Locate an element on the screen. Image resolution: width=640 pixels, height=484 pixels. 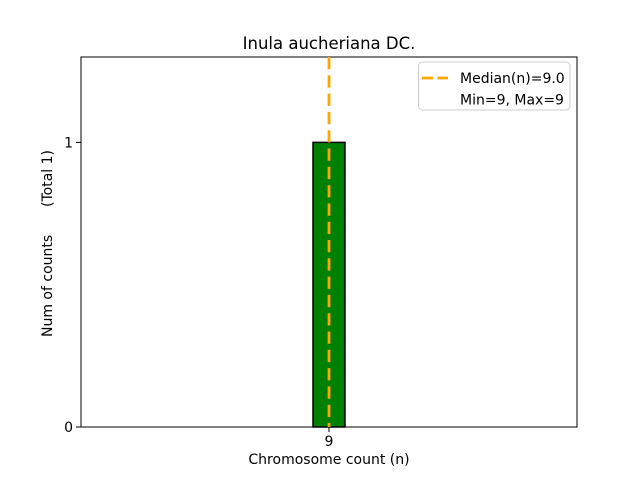
y-tick-label-1: 1 is located at coordinates (68, 143).